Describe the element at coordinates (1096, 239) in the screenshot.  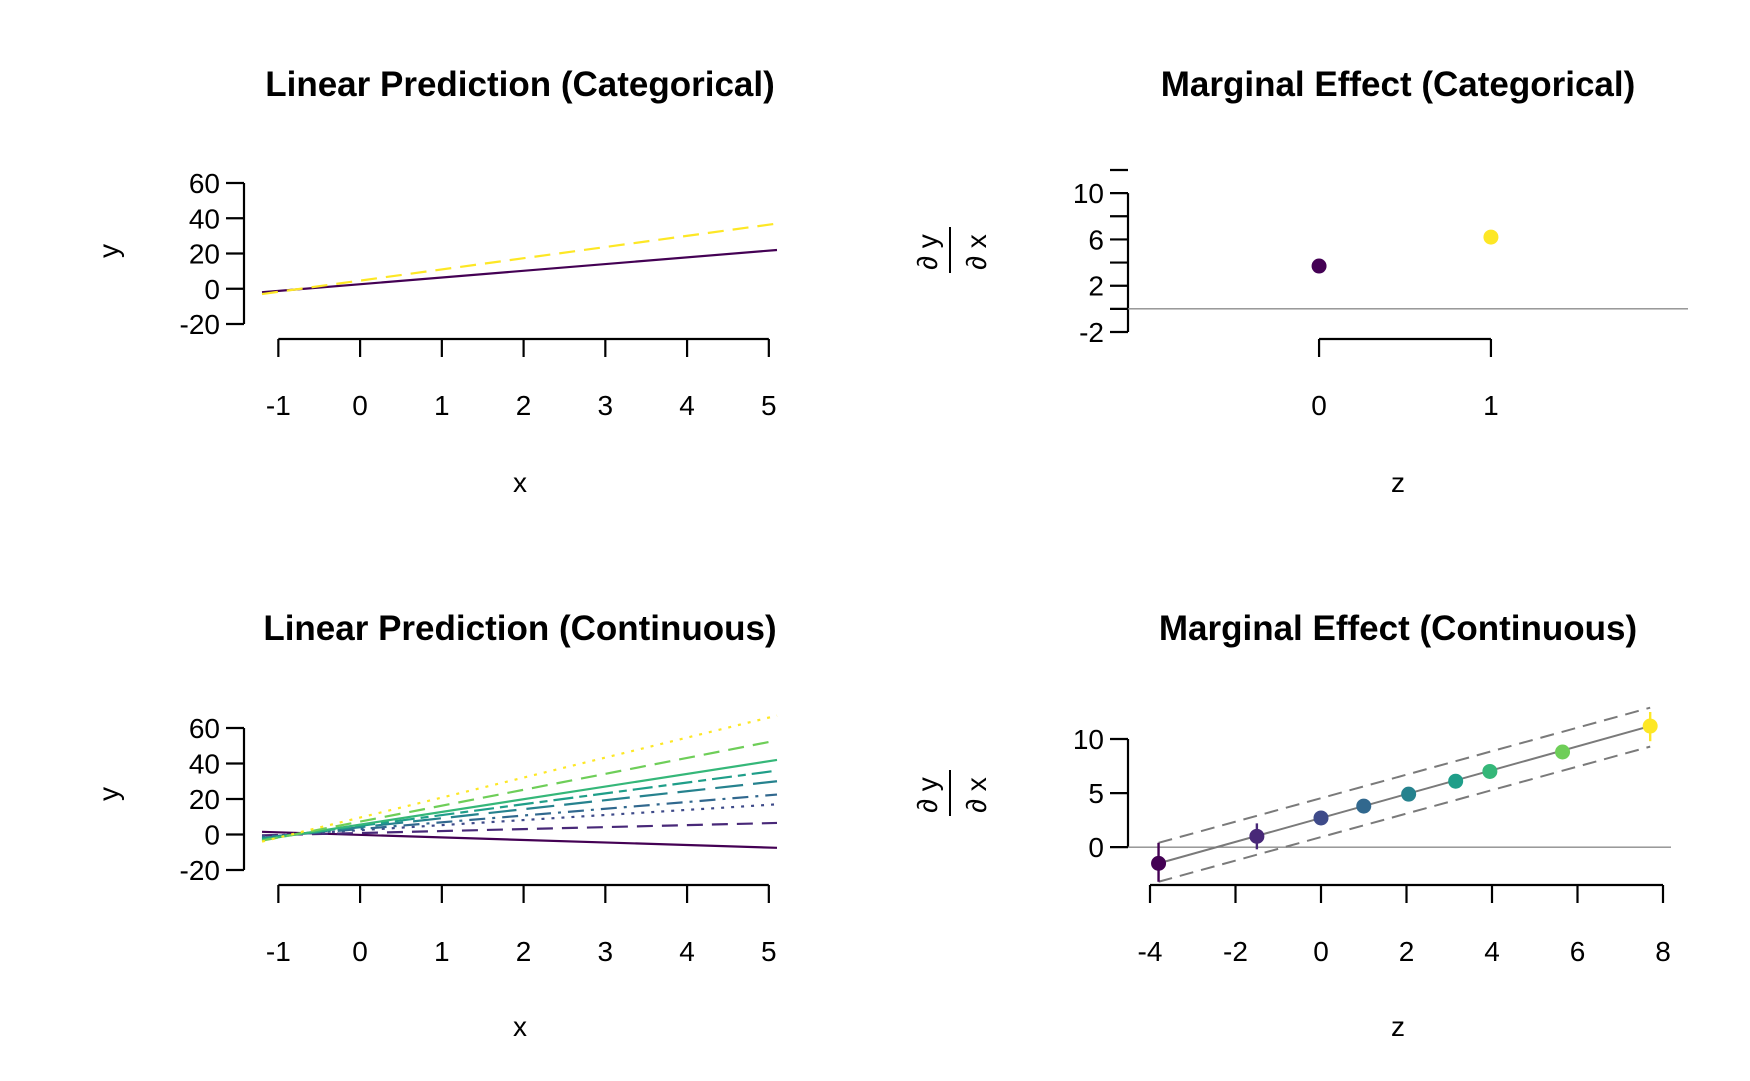
I see `y-tick-label: 6` at that location.